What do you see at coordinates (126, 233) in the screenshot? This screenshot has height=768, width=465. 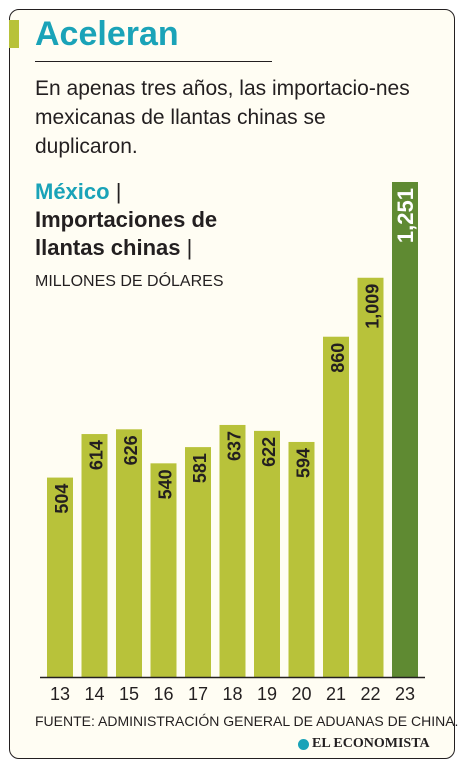 I see `chart-metric: Importaciones de llantas chinas` at bounding box center [126, 233].